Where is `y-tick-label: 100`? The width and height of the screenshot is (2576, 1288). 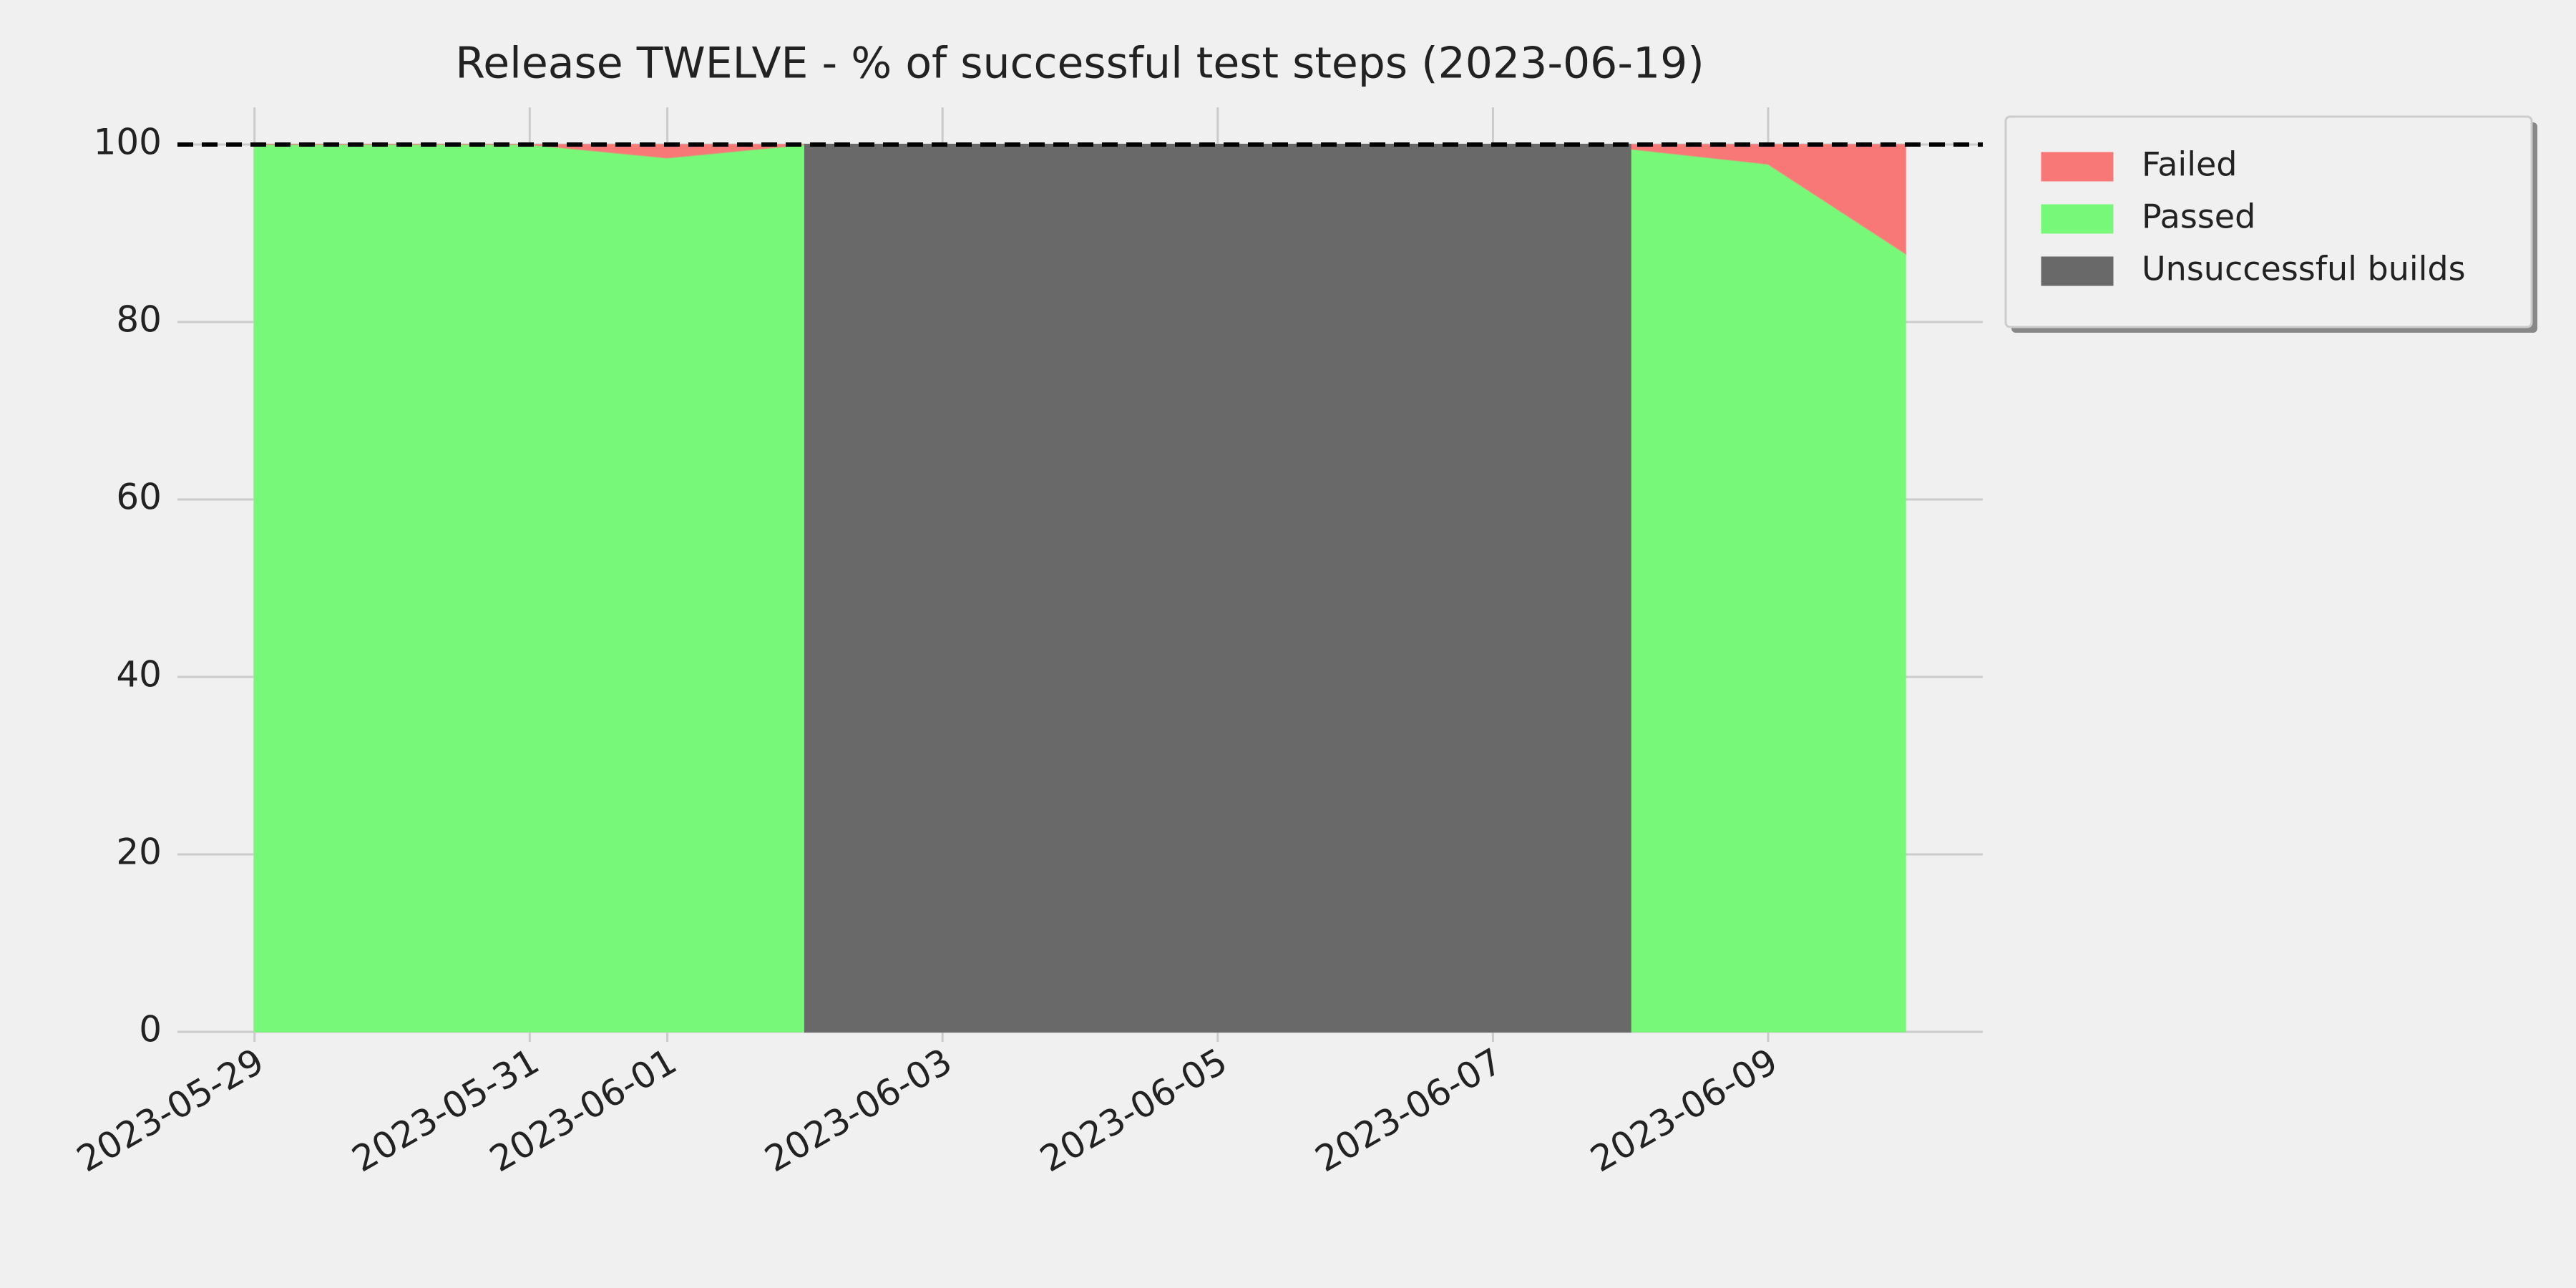
y-tick-label: 100 is located at coordinates (128, 142).